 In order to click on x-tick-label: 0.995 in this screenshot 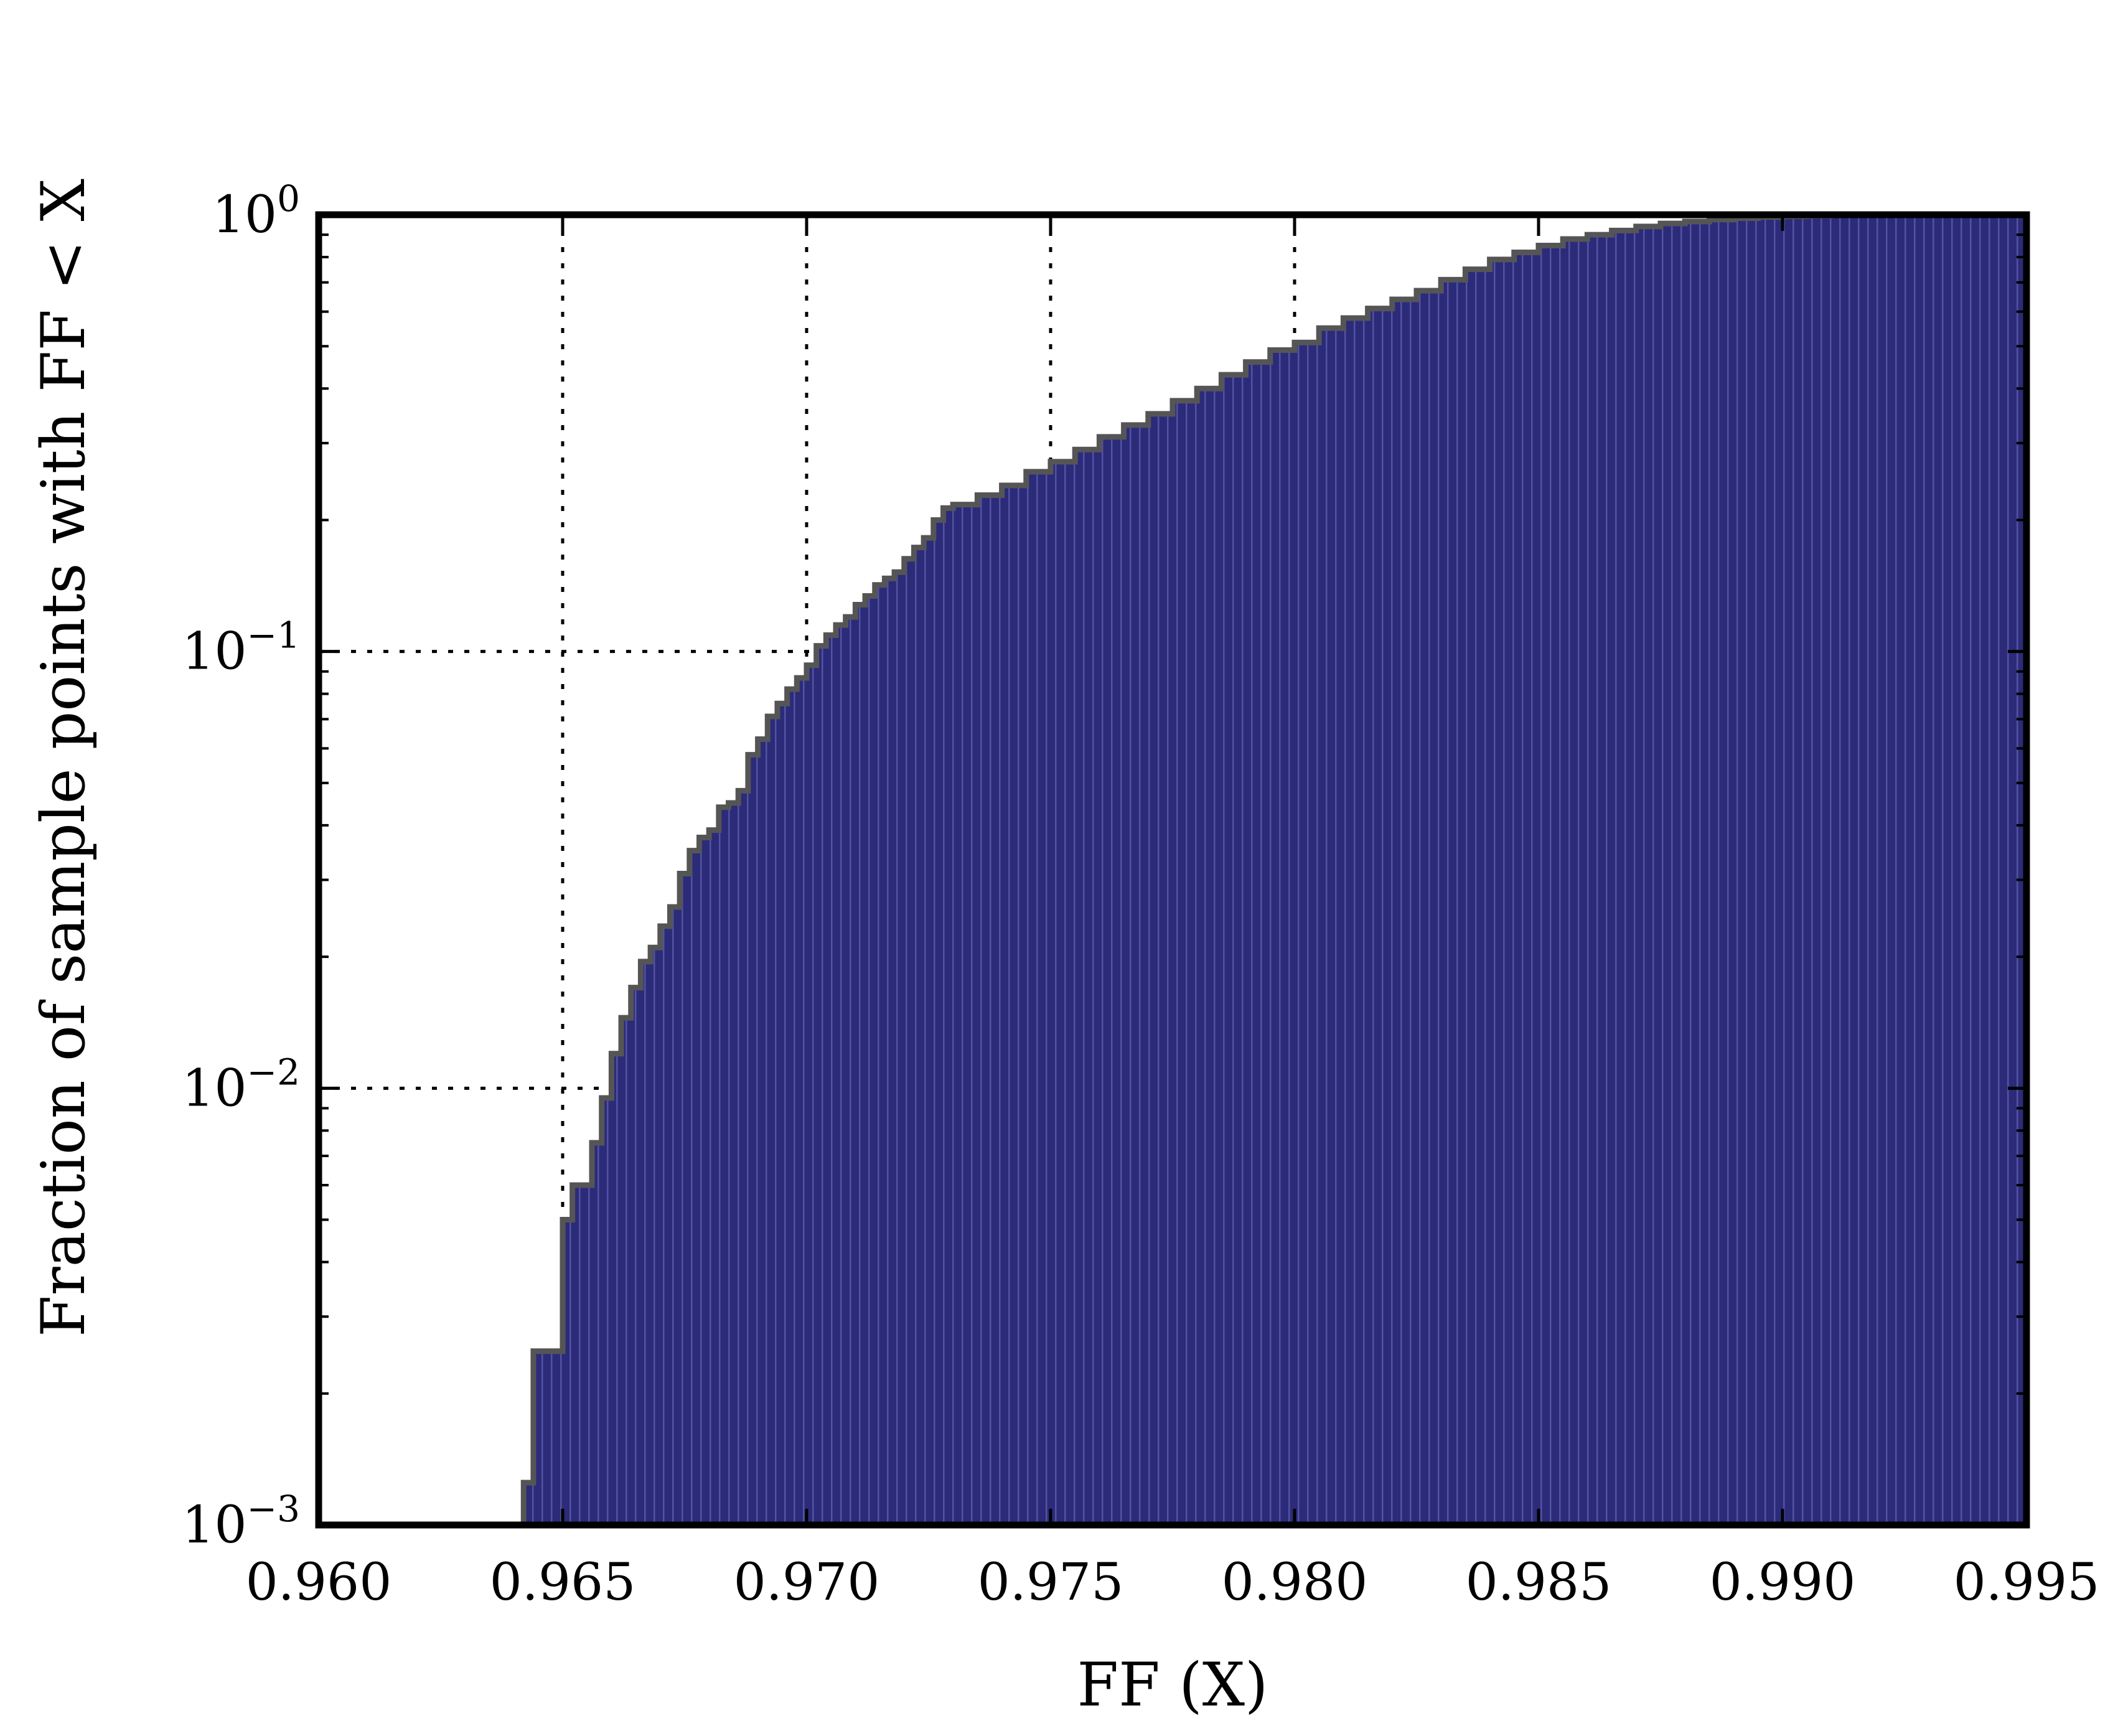, I will do `click(2027, 1582)`.